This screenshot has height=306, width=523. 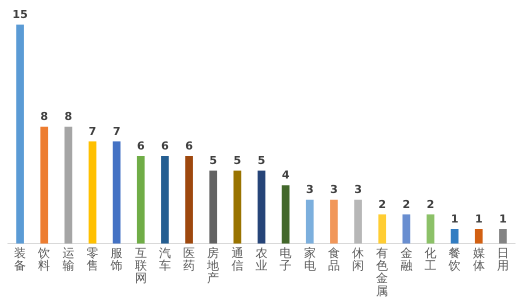 What do you see at coordinates (358, 259) in the screenshot?
I see `x-tick-label: 休闲` at bounding box center [358, 259].